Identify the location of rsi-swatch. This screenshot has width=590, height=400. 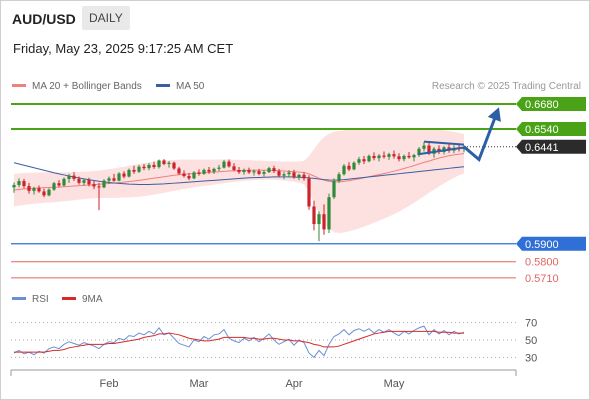
(19, 298).